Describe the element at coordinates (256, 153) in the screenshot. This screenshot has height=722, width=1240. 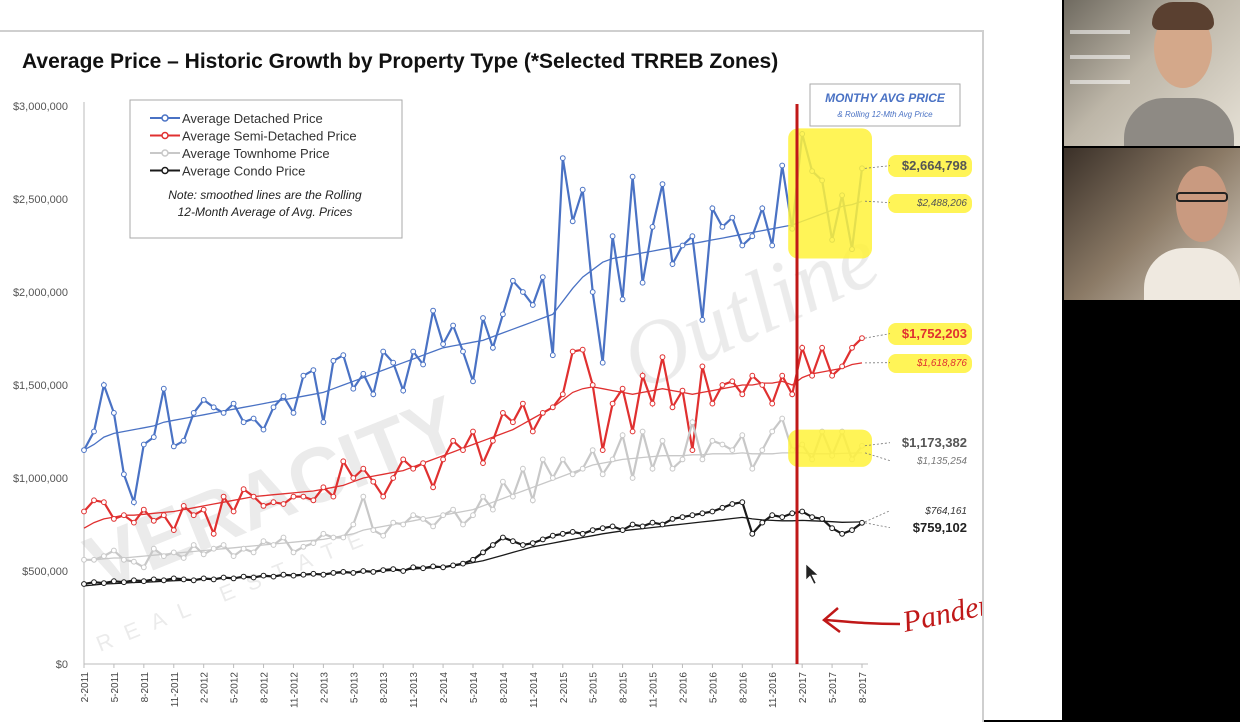
I see `legend-label: Average Townhome Price` at that location.